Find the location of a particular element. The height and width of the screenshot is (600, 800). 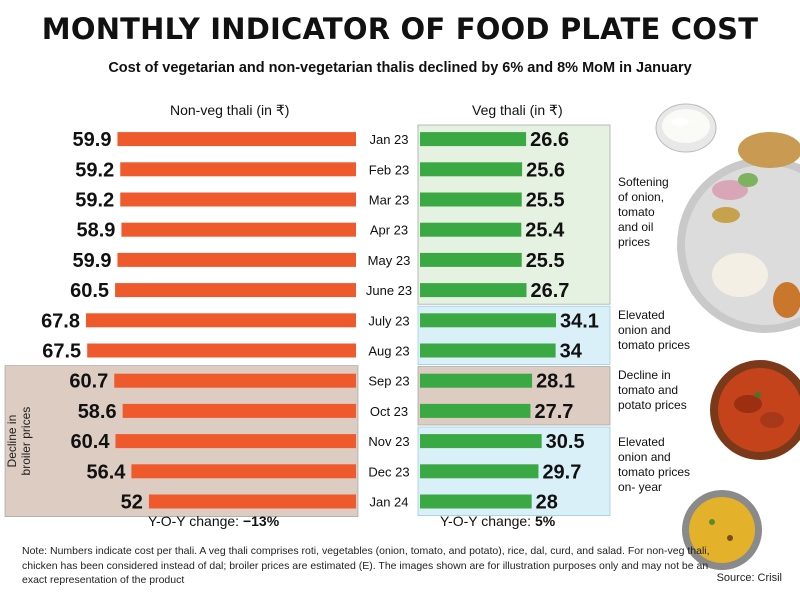

nonveg-value-label: 60.4 is located at coordinates (91, 442).